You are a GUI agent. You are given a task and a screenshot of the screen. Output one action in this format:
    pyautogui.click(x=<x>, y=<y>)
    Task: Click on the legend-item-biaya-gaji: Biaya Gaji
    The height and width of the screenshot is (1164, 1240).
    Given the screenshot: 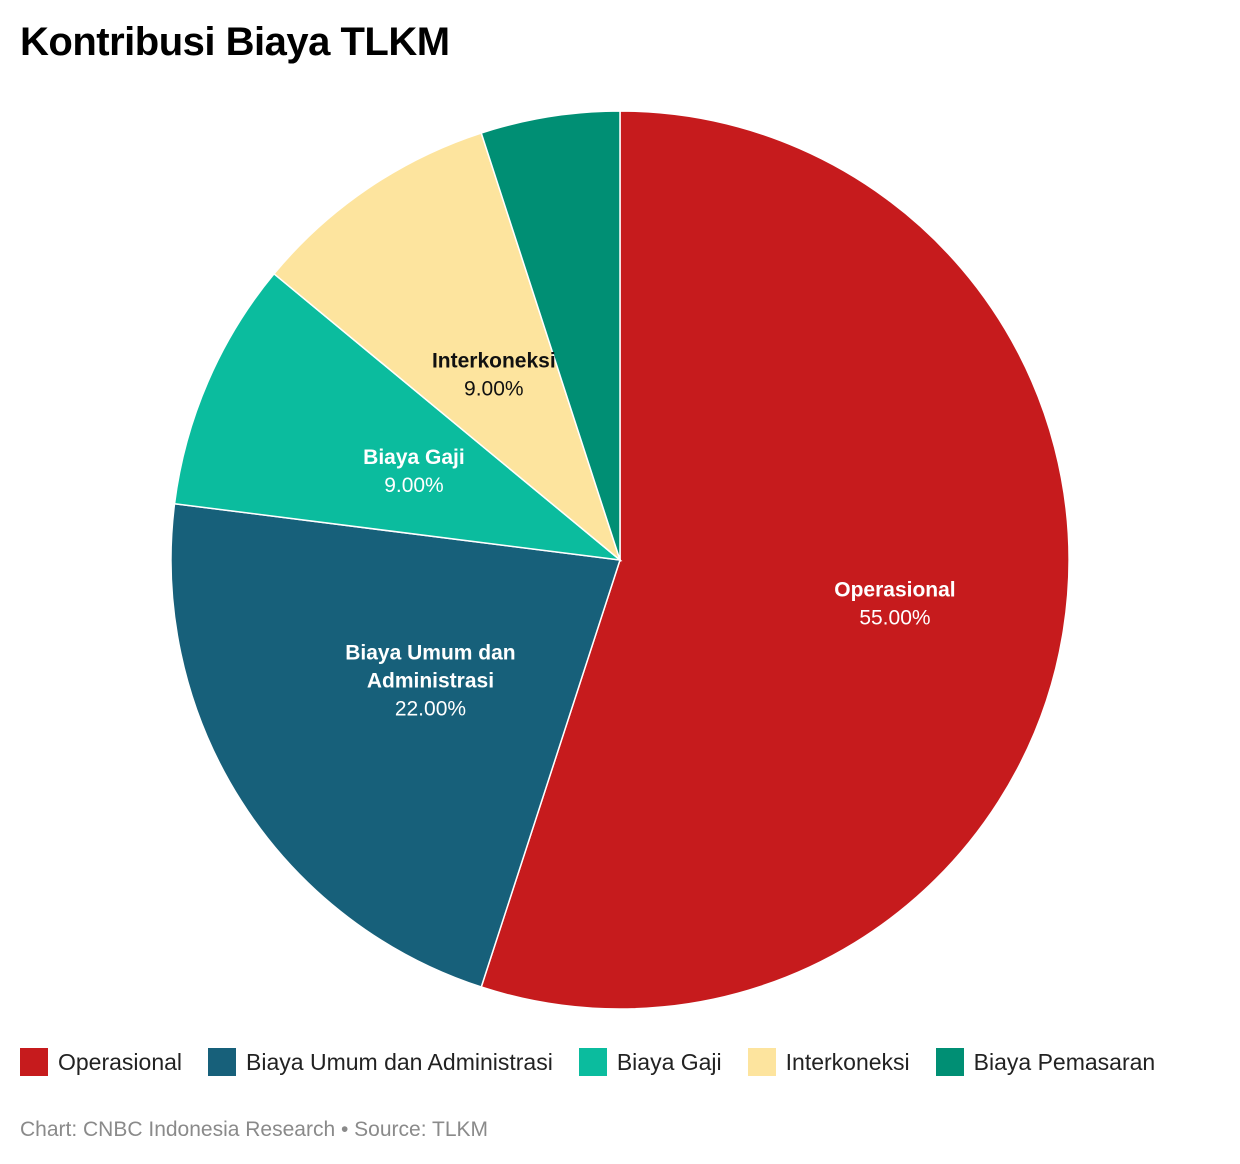 What is the action you would take?
    pyautogui.click(x=650, y=1062)
    